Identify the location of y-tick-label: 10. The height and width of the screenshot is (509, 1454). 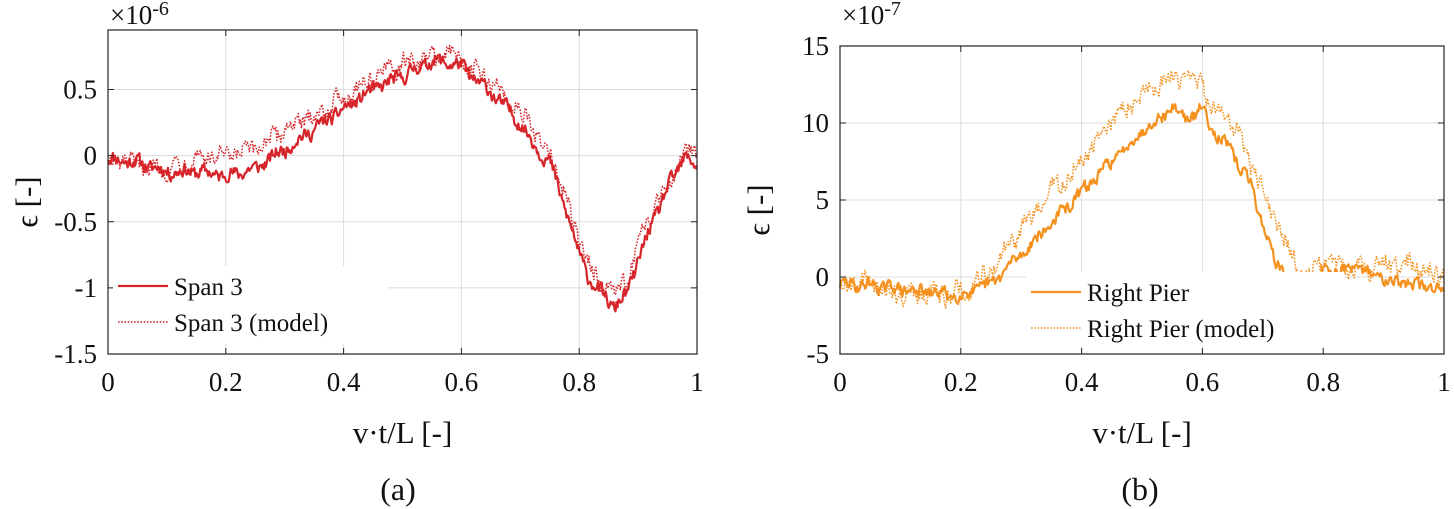
(815, 123).